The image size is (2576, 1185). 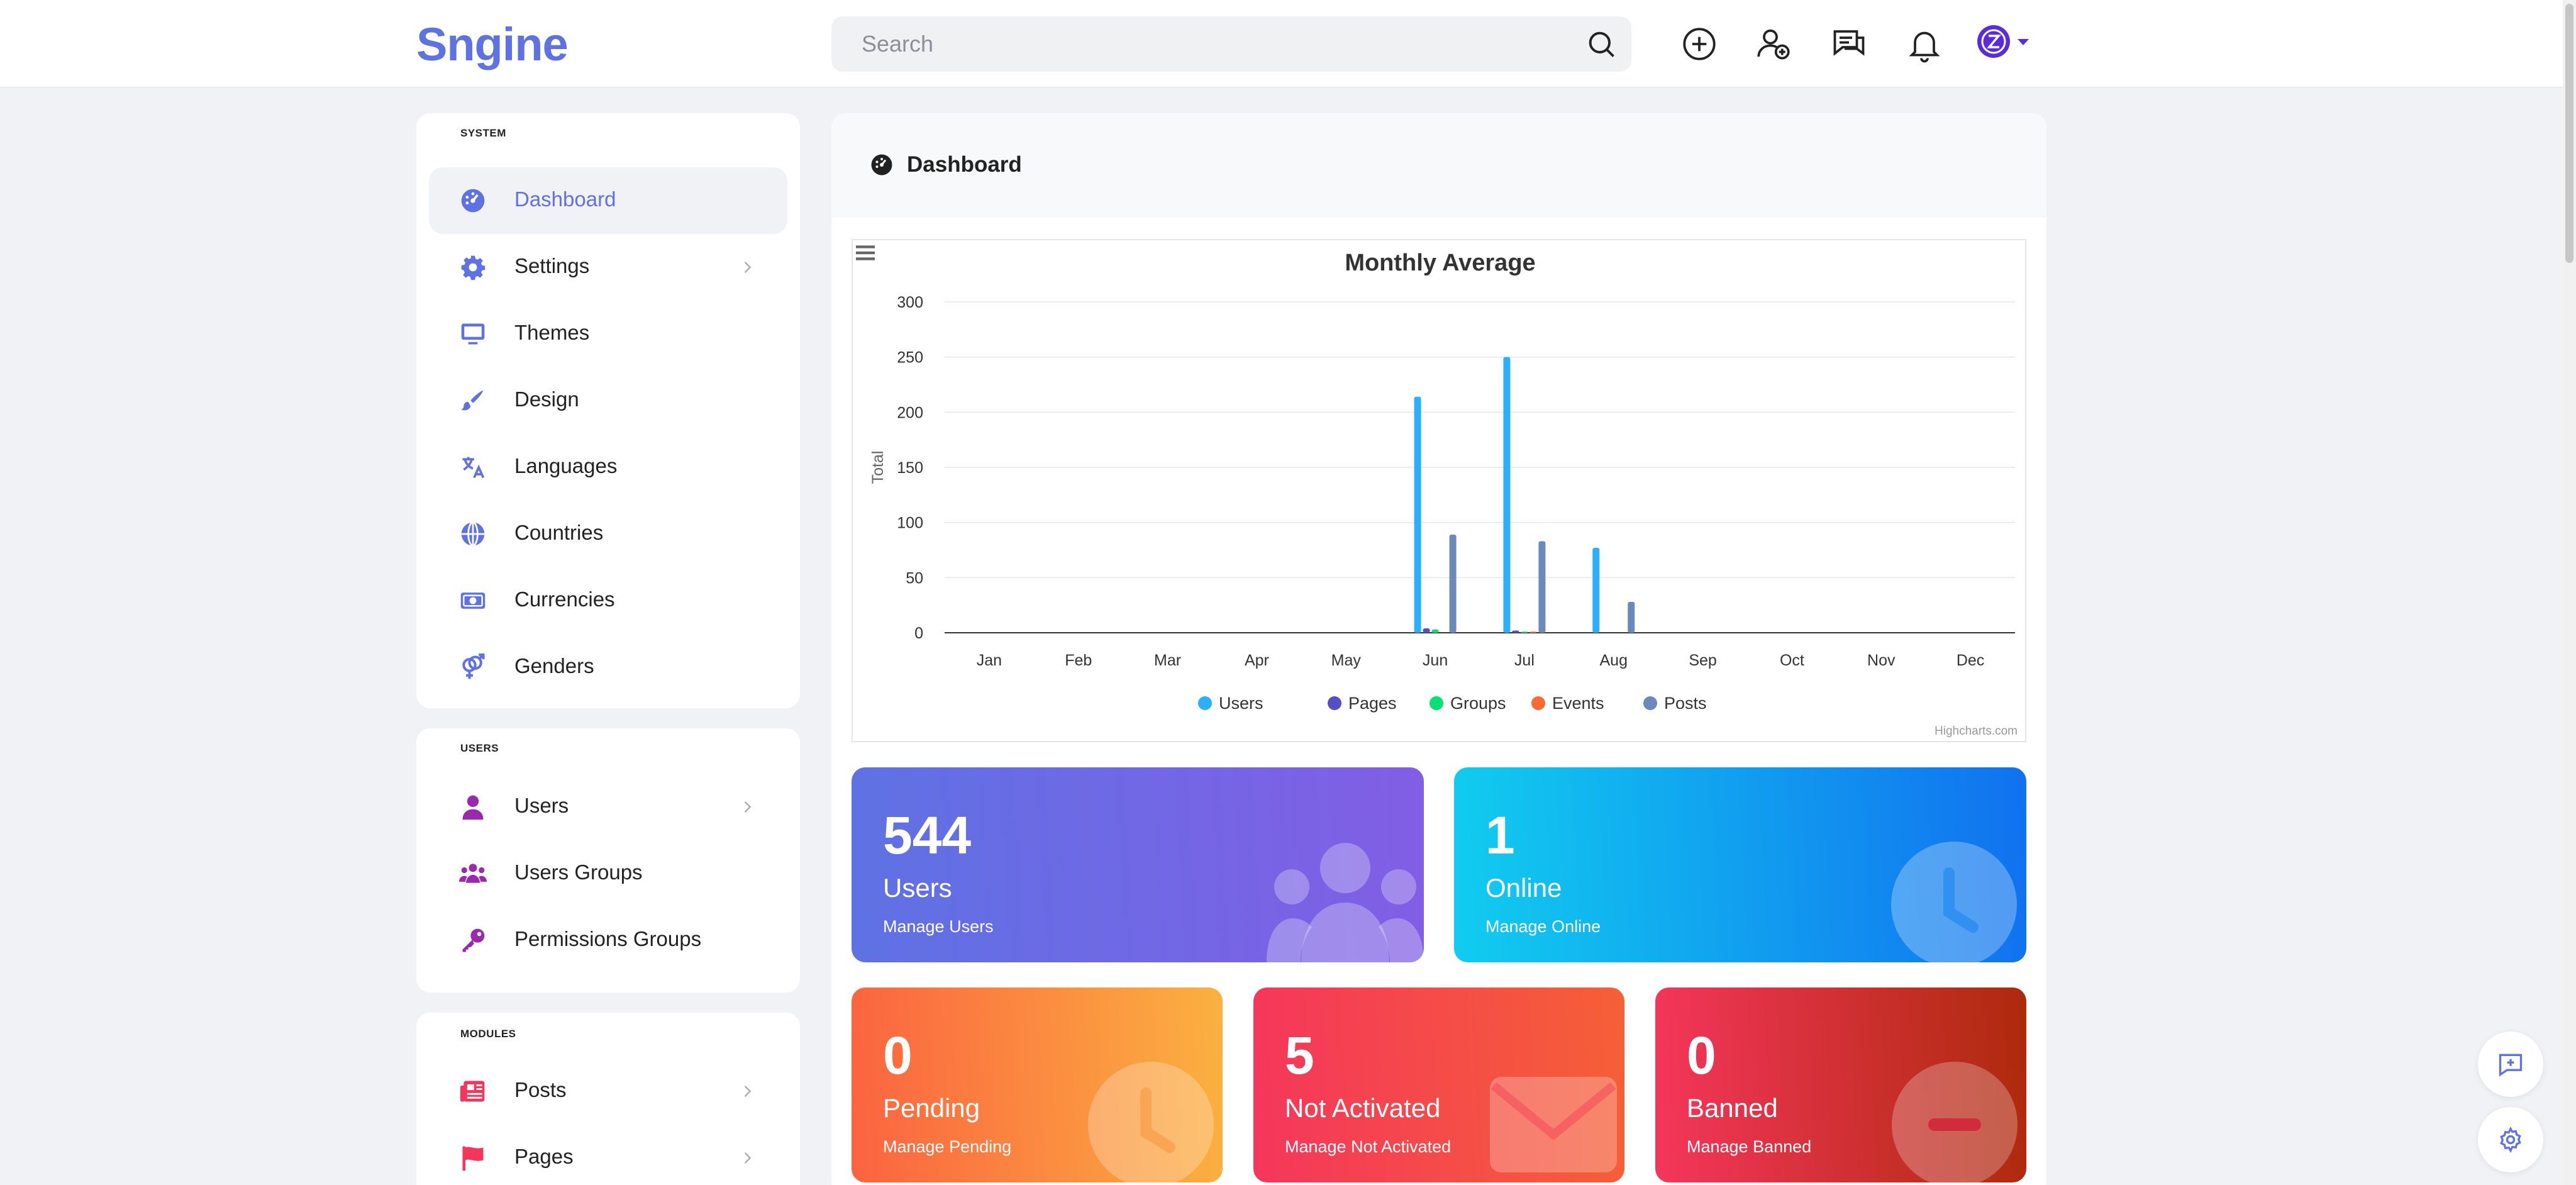 I want to click on legend-marker-pages, so click(x=1334, y=703).